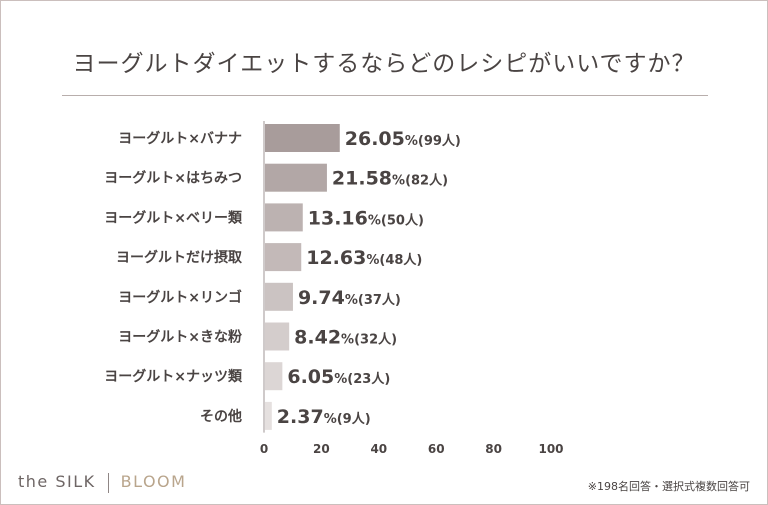  Describe the element at coordinates (264, 449) in the screenshot. I see `x-tick-label: 0` at that location.